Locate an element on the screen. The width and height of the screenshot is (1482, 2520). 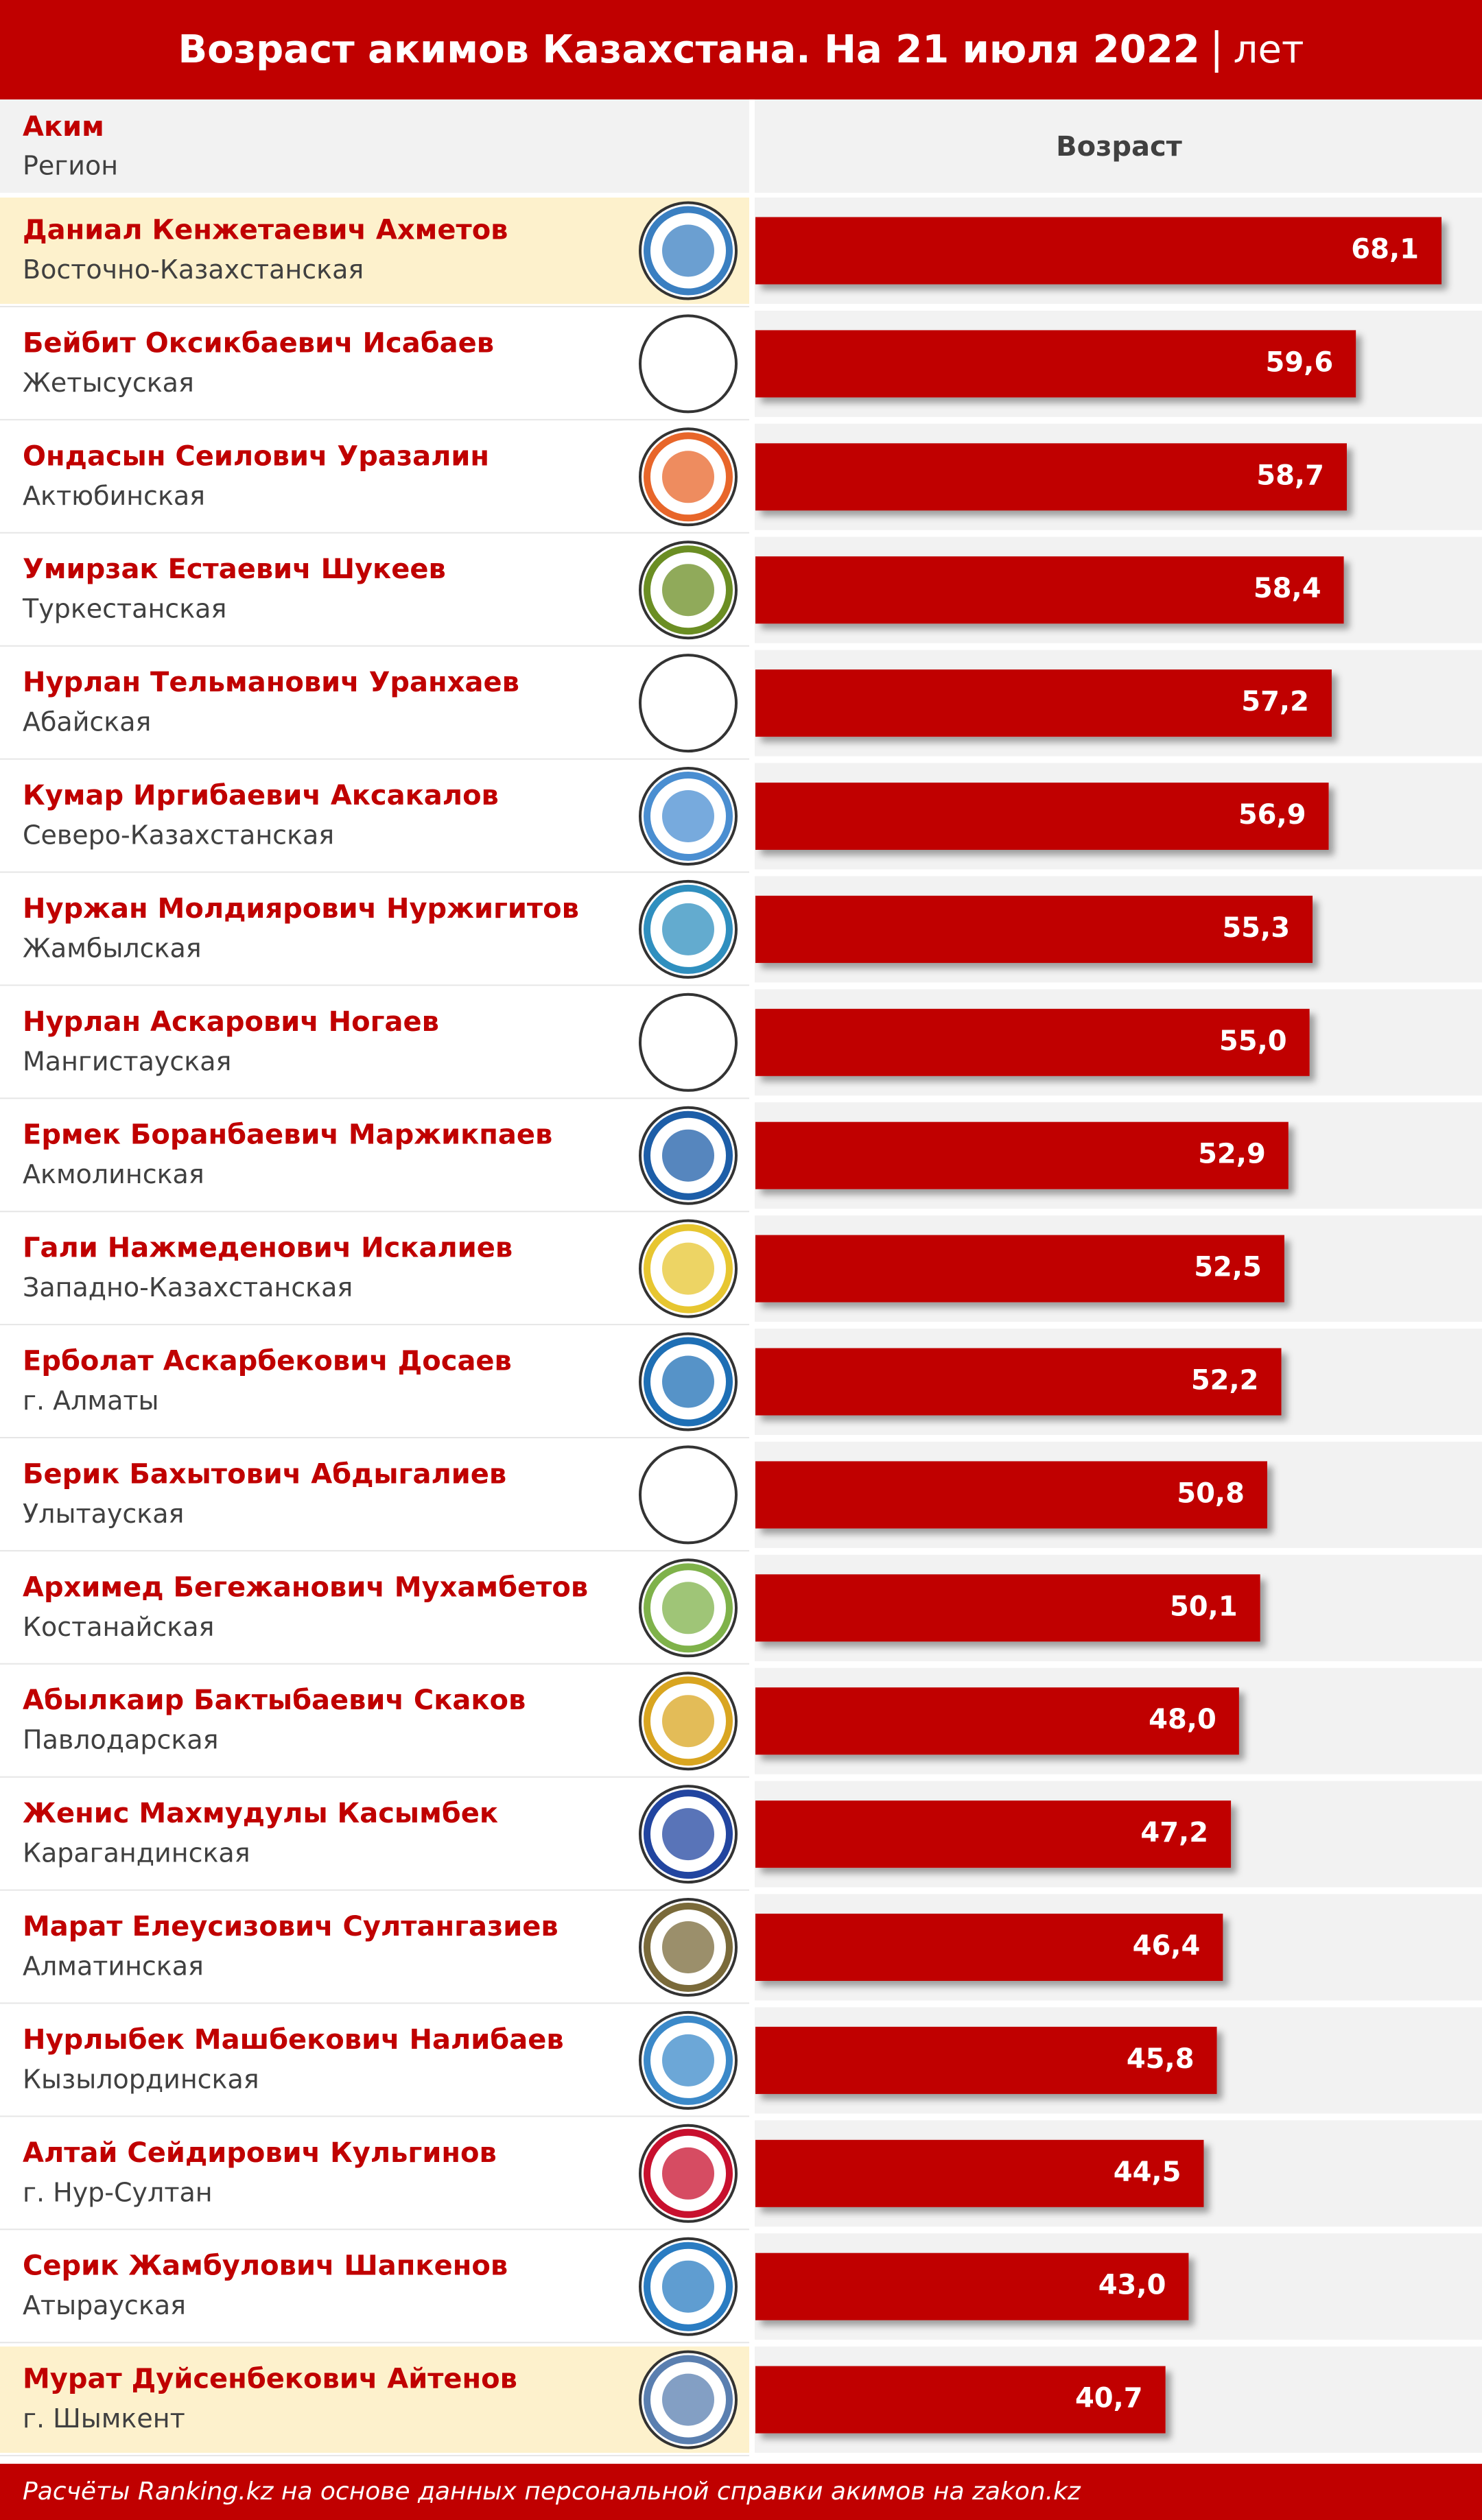
region-label: Акмолинская is located at coordinates (114, 1174).